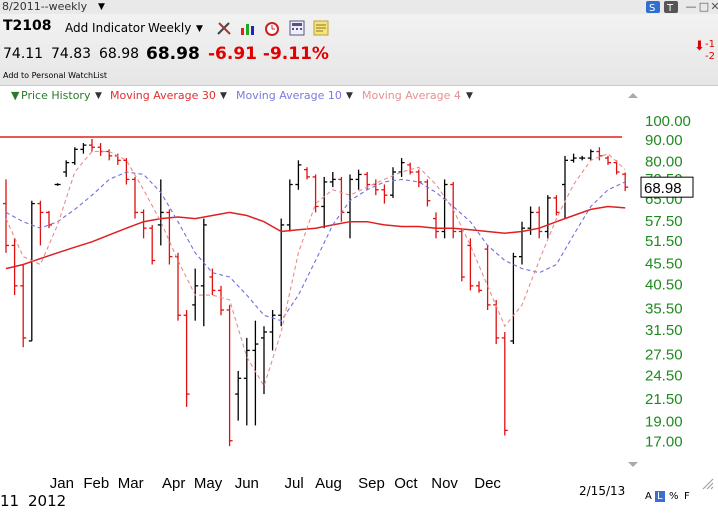  Describe the element at coordinates (294, 483) in the screenshot. I see `x-tick-label: Jul` at that location.